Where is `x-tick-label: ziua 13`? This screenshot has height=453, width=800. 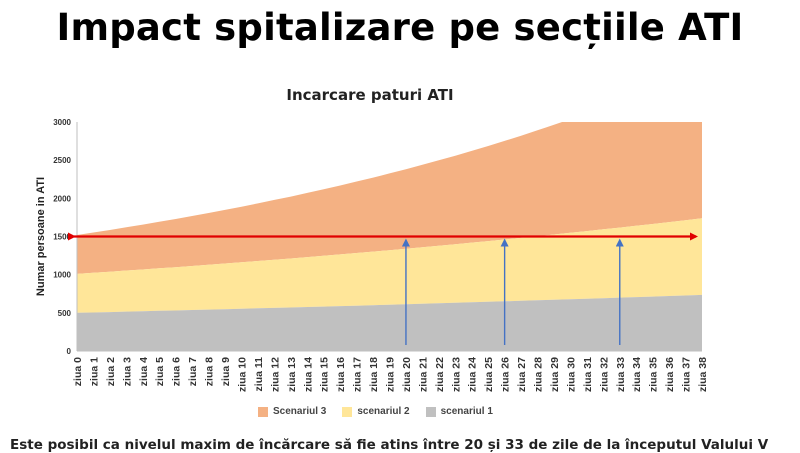 x-tick-label: ziua 13 is located at coordinates (292, 374).